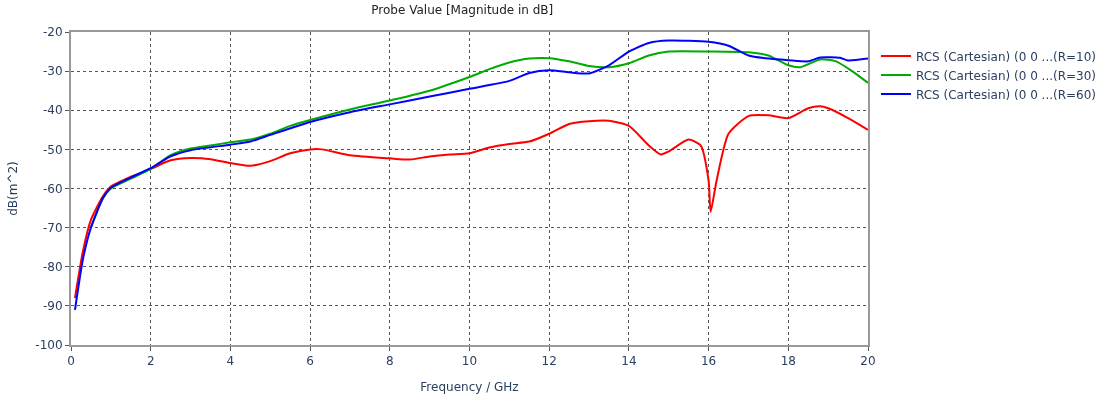  Describe the element at coordinates (230, 361) in the screenshot. I see `x-tick-label: 4` at that location.